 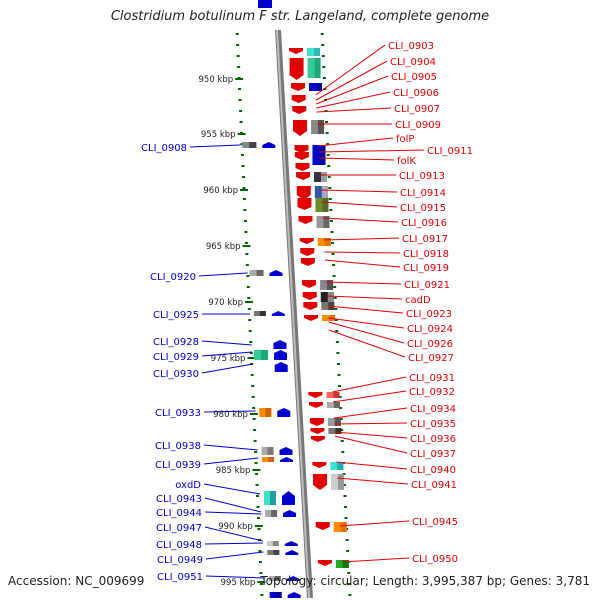 I want to click on gene-label-right: CLI_0907, so click(x=417, y=109).